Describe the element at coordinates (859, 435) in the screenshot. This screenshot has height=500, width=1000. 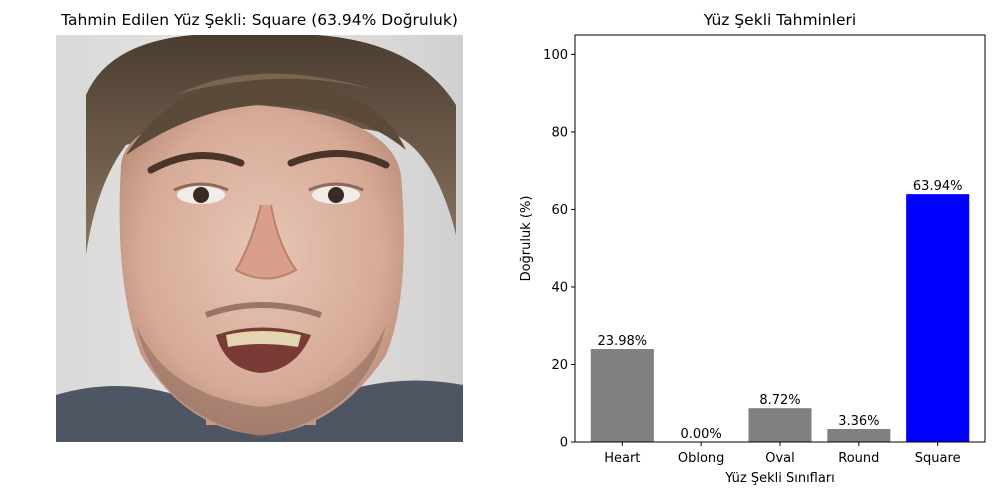
I see `bar-round` at that location.